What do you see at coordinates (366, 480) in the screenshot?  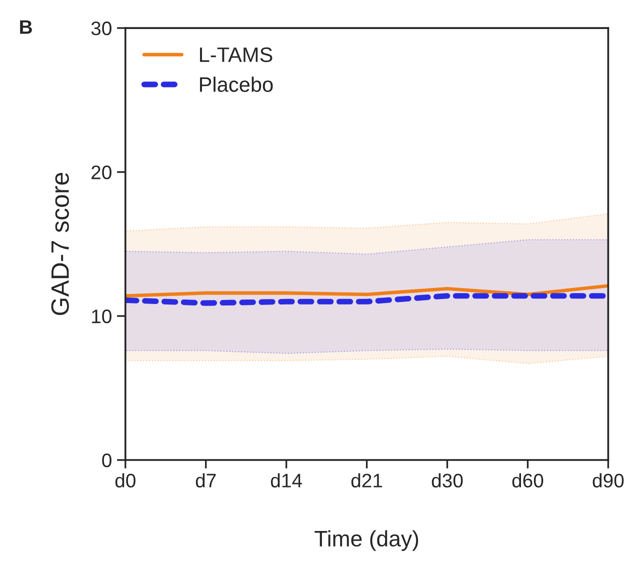 I see `x-tick-label: d21` at bounding box center [366, 480].